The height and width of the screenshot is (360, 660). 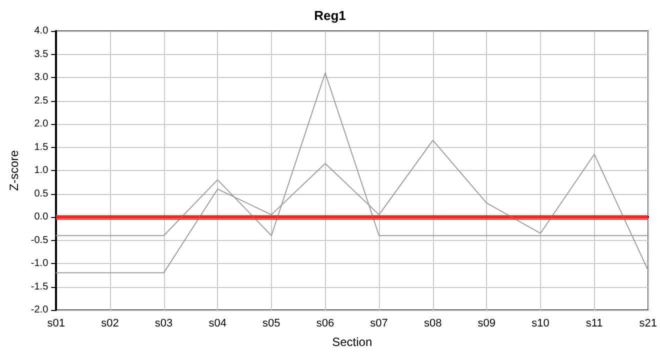 What do you see at coordinates (41, 194) in the screenshot?
I see `y-tick-label: 0.5` at bounding box center [41, 194].